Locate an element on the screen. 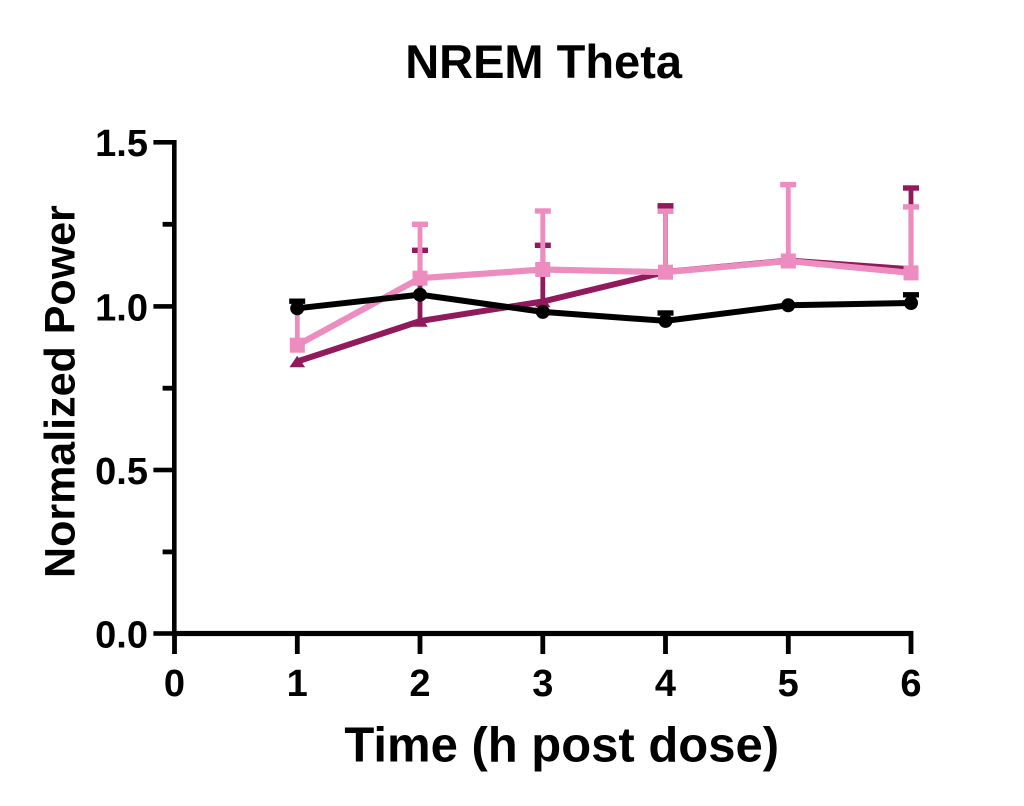  svg-text: 6 is located at coordinates (910, 684).